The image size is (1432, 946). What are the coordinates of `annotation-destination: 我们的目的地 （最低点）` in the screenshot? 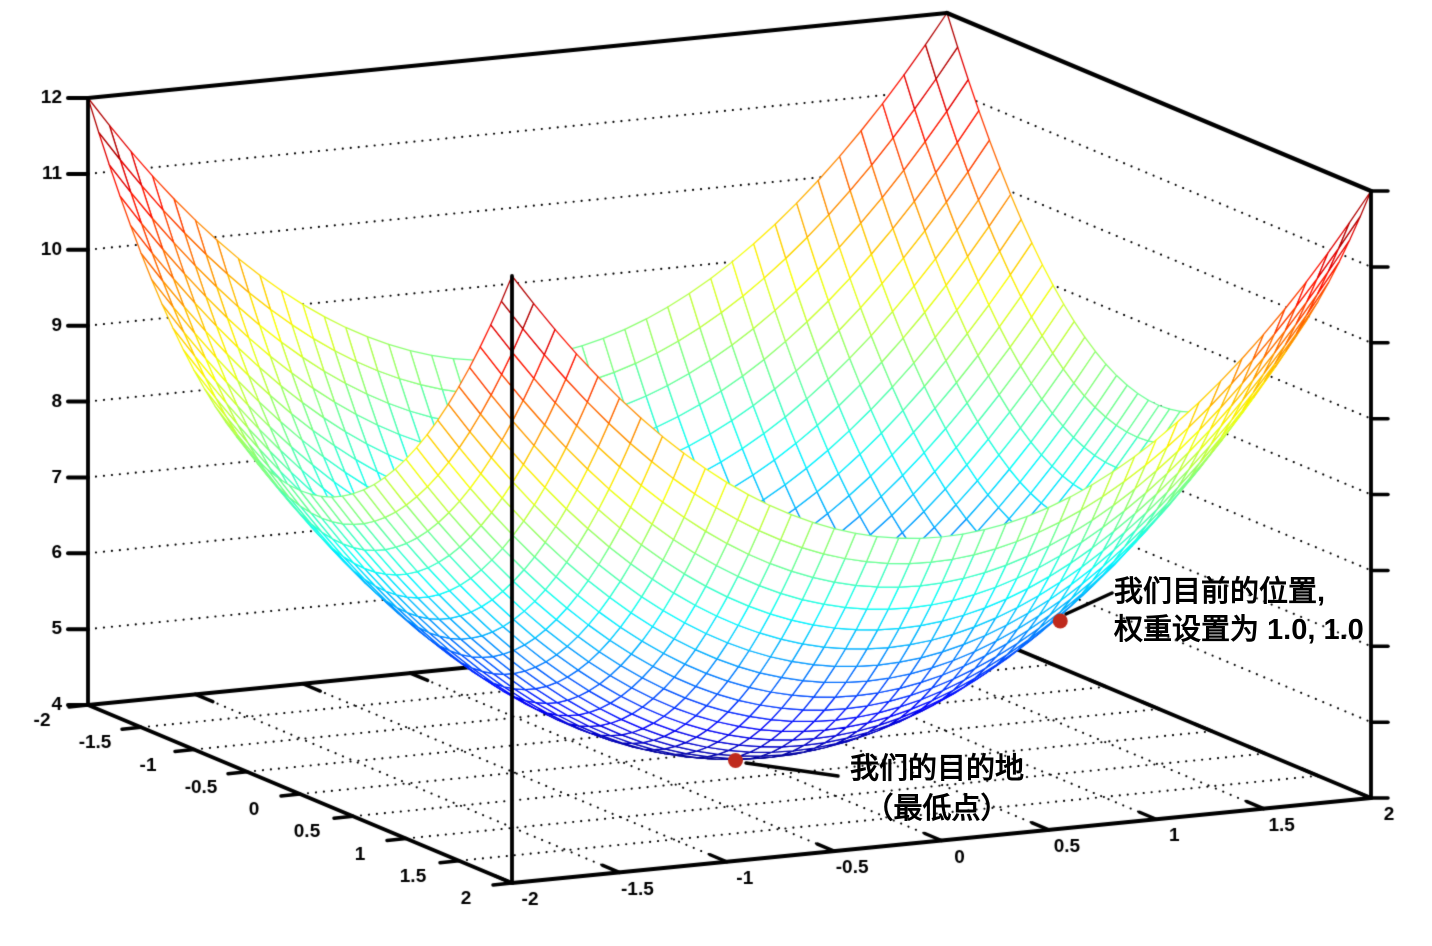 It's located at (937, 789).